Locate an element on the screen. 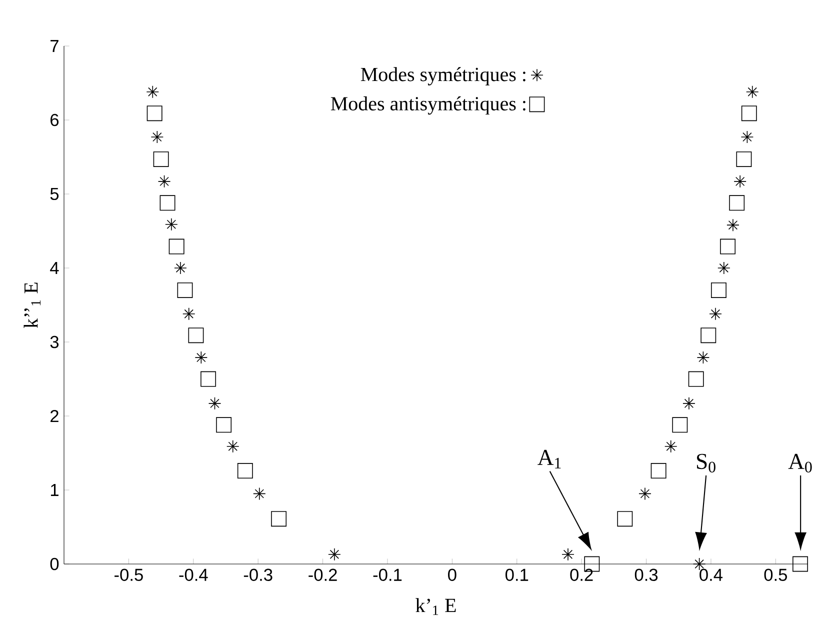 The width and height of the screenshot is (834, 618). x-tick-label: 0.3 is located at coordinates (646, 574).